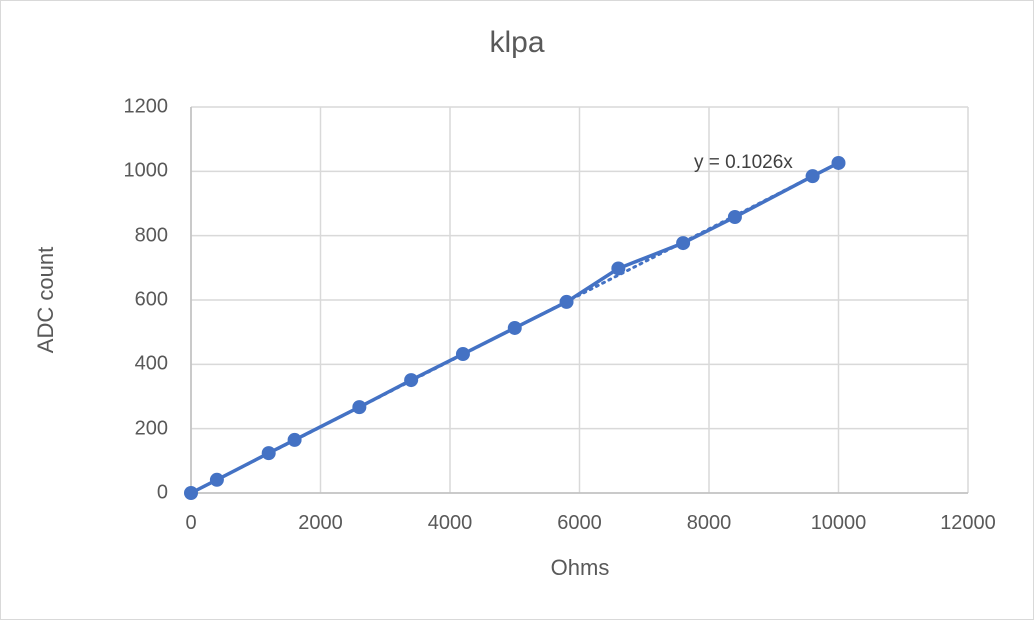  What do you see at coordinates (191, 523) in the screenshot?
I see `x-tick-label: 0` at bounding box center [191, 523].